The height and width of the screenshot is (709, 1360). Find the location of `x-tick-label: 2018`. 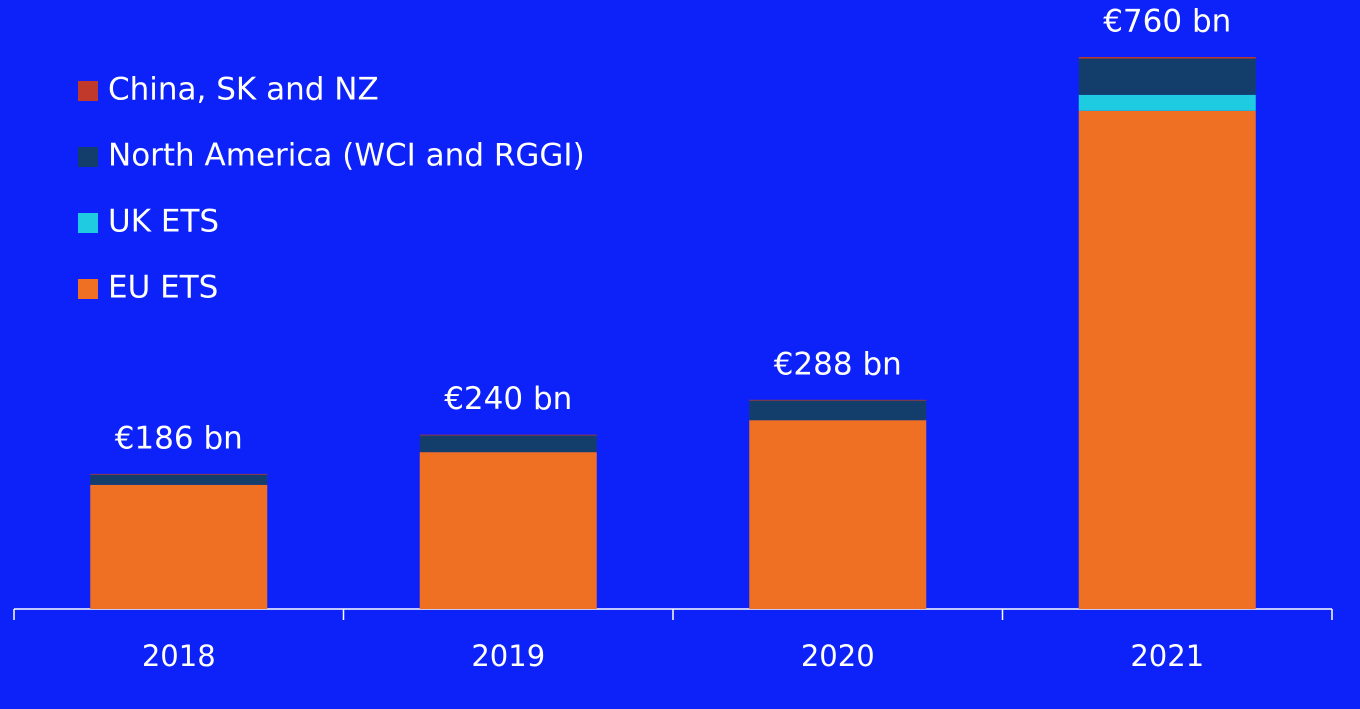

x-tick-label: 2018 is located at coordinates (179, 656).